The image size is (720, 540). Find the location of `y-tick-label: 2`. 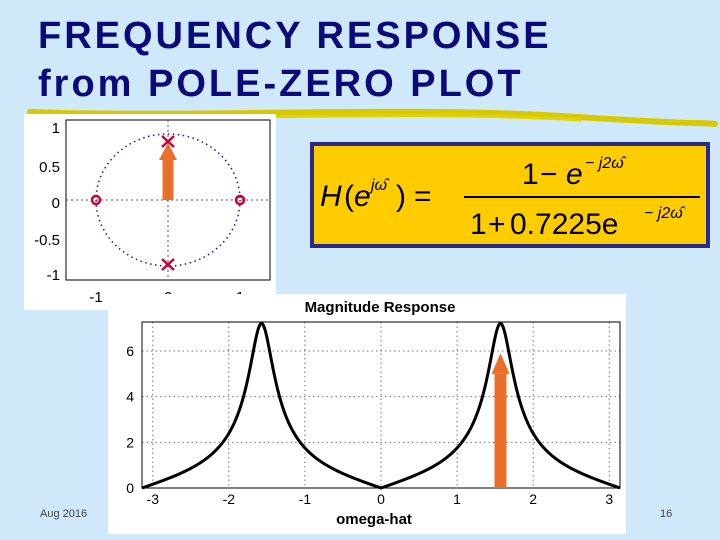

y-tick-label: 2 is located at coordinates (130, 442).